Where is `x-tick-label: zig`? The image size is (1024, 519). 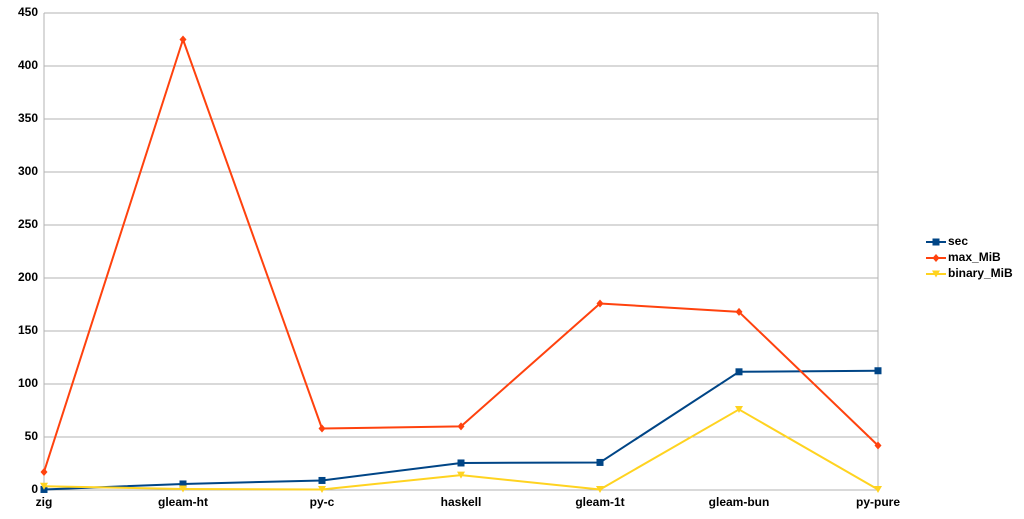 x-tick-label: zig is located at coordinates (44, 502).